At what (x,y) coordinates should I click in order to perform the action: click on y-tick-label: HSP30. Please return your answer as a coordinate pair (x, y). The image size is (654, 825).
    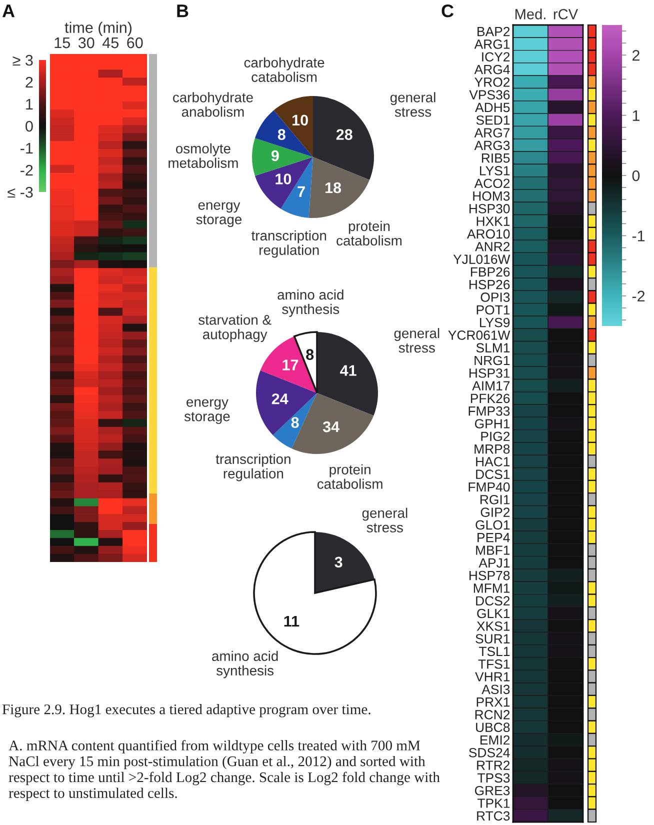
    Looking at the image, I should click on (490, 209).